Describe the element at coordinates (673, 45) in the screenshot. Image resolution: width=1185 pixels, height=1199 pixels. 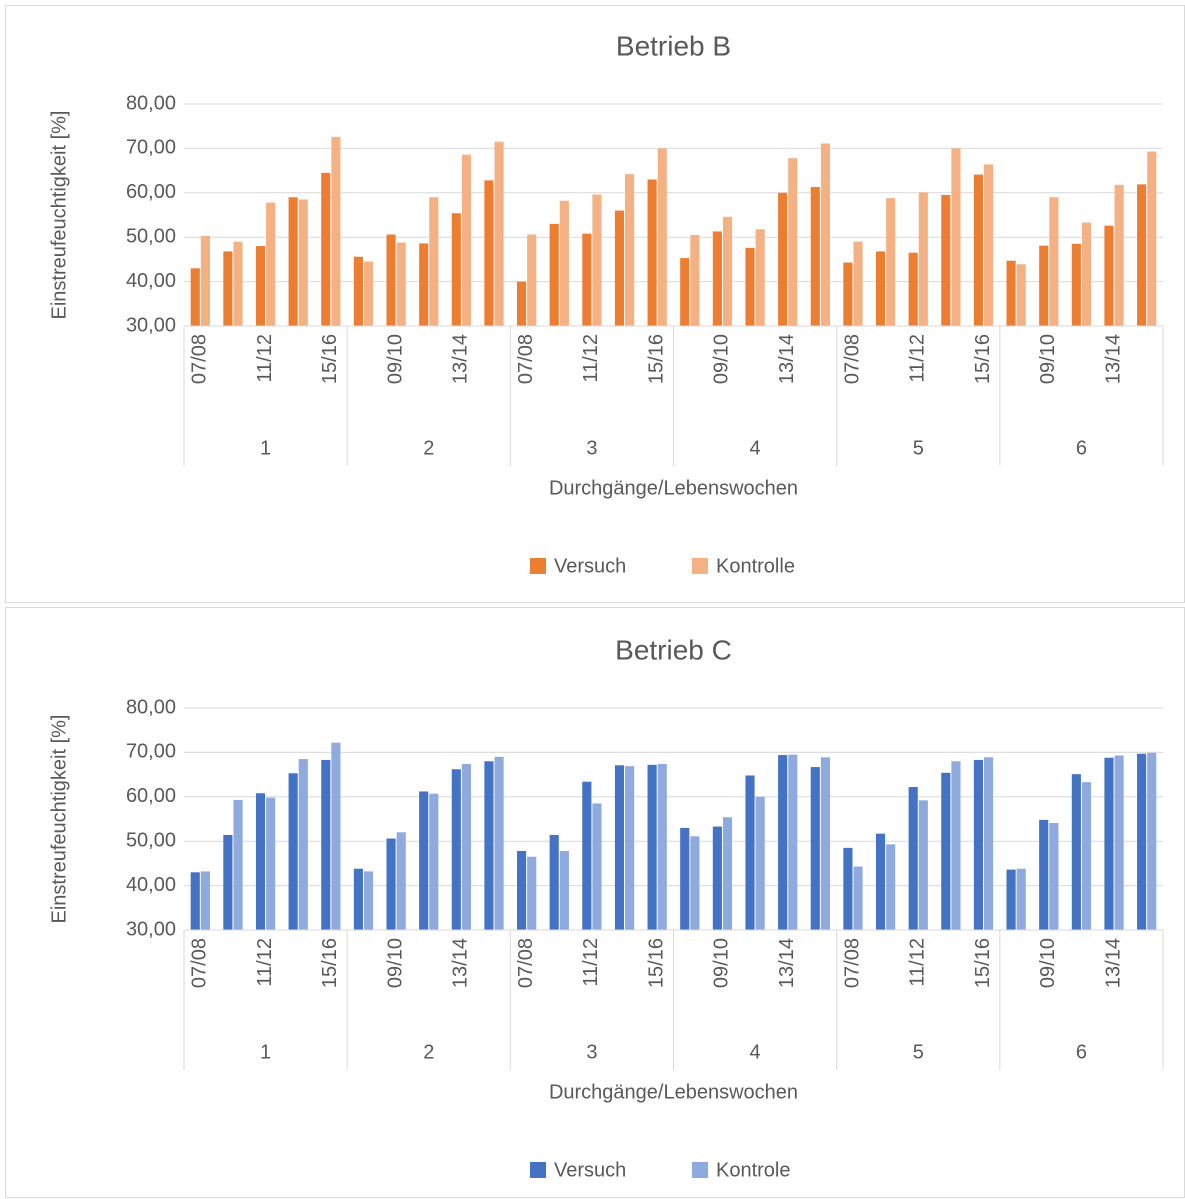
I see `chart-title: Betrieb B` at that location.